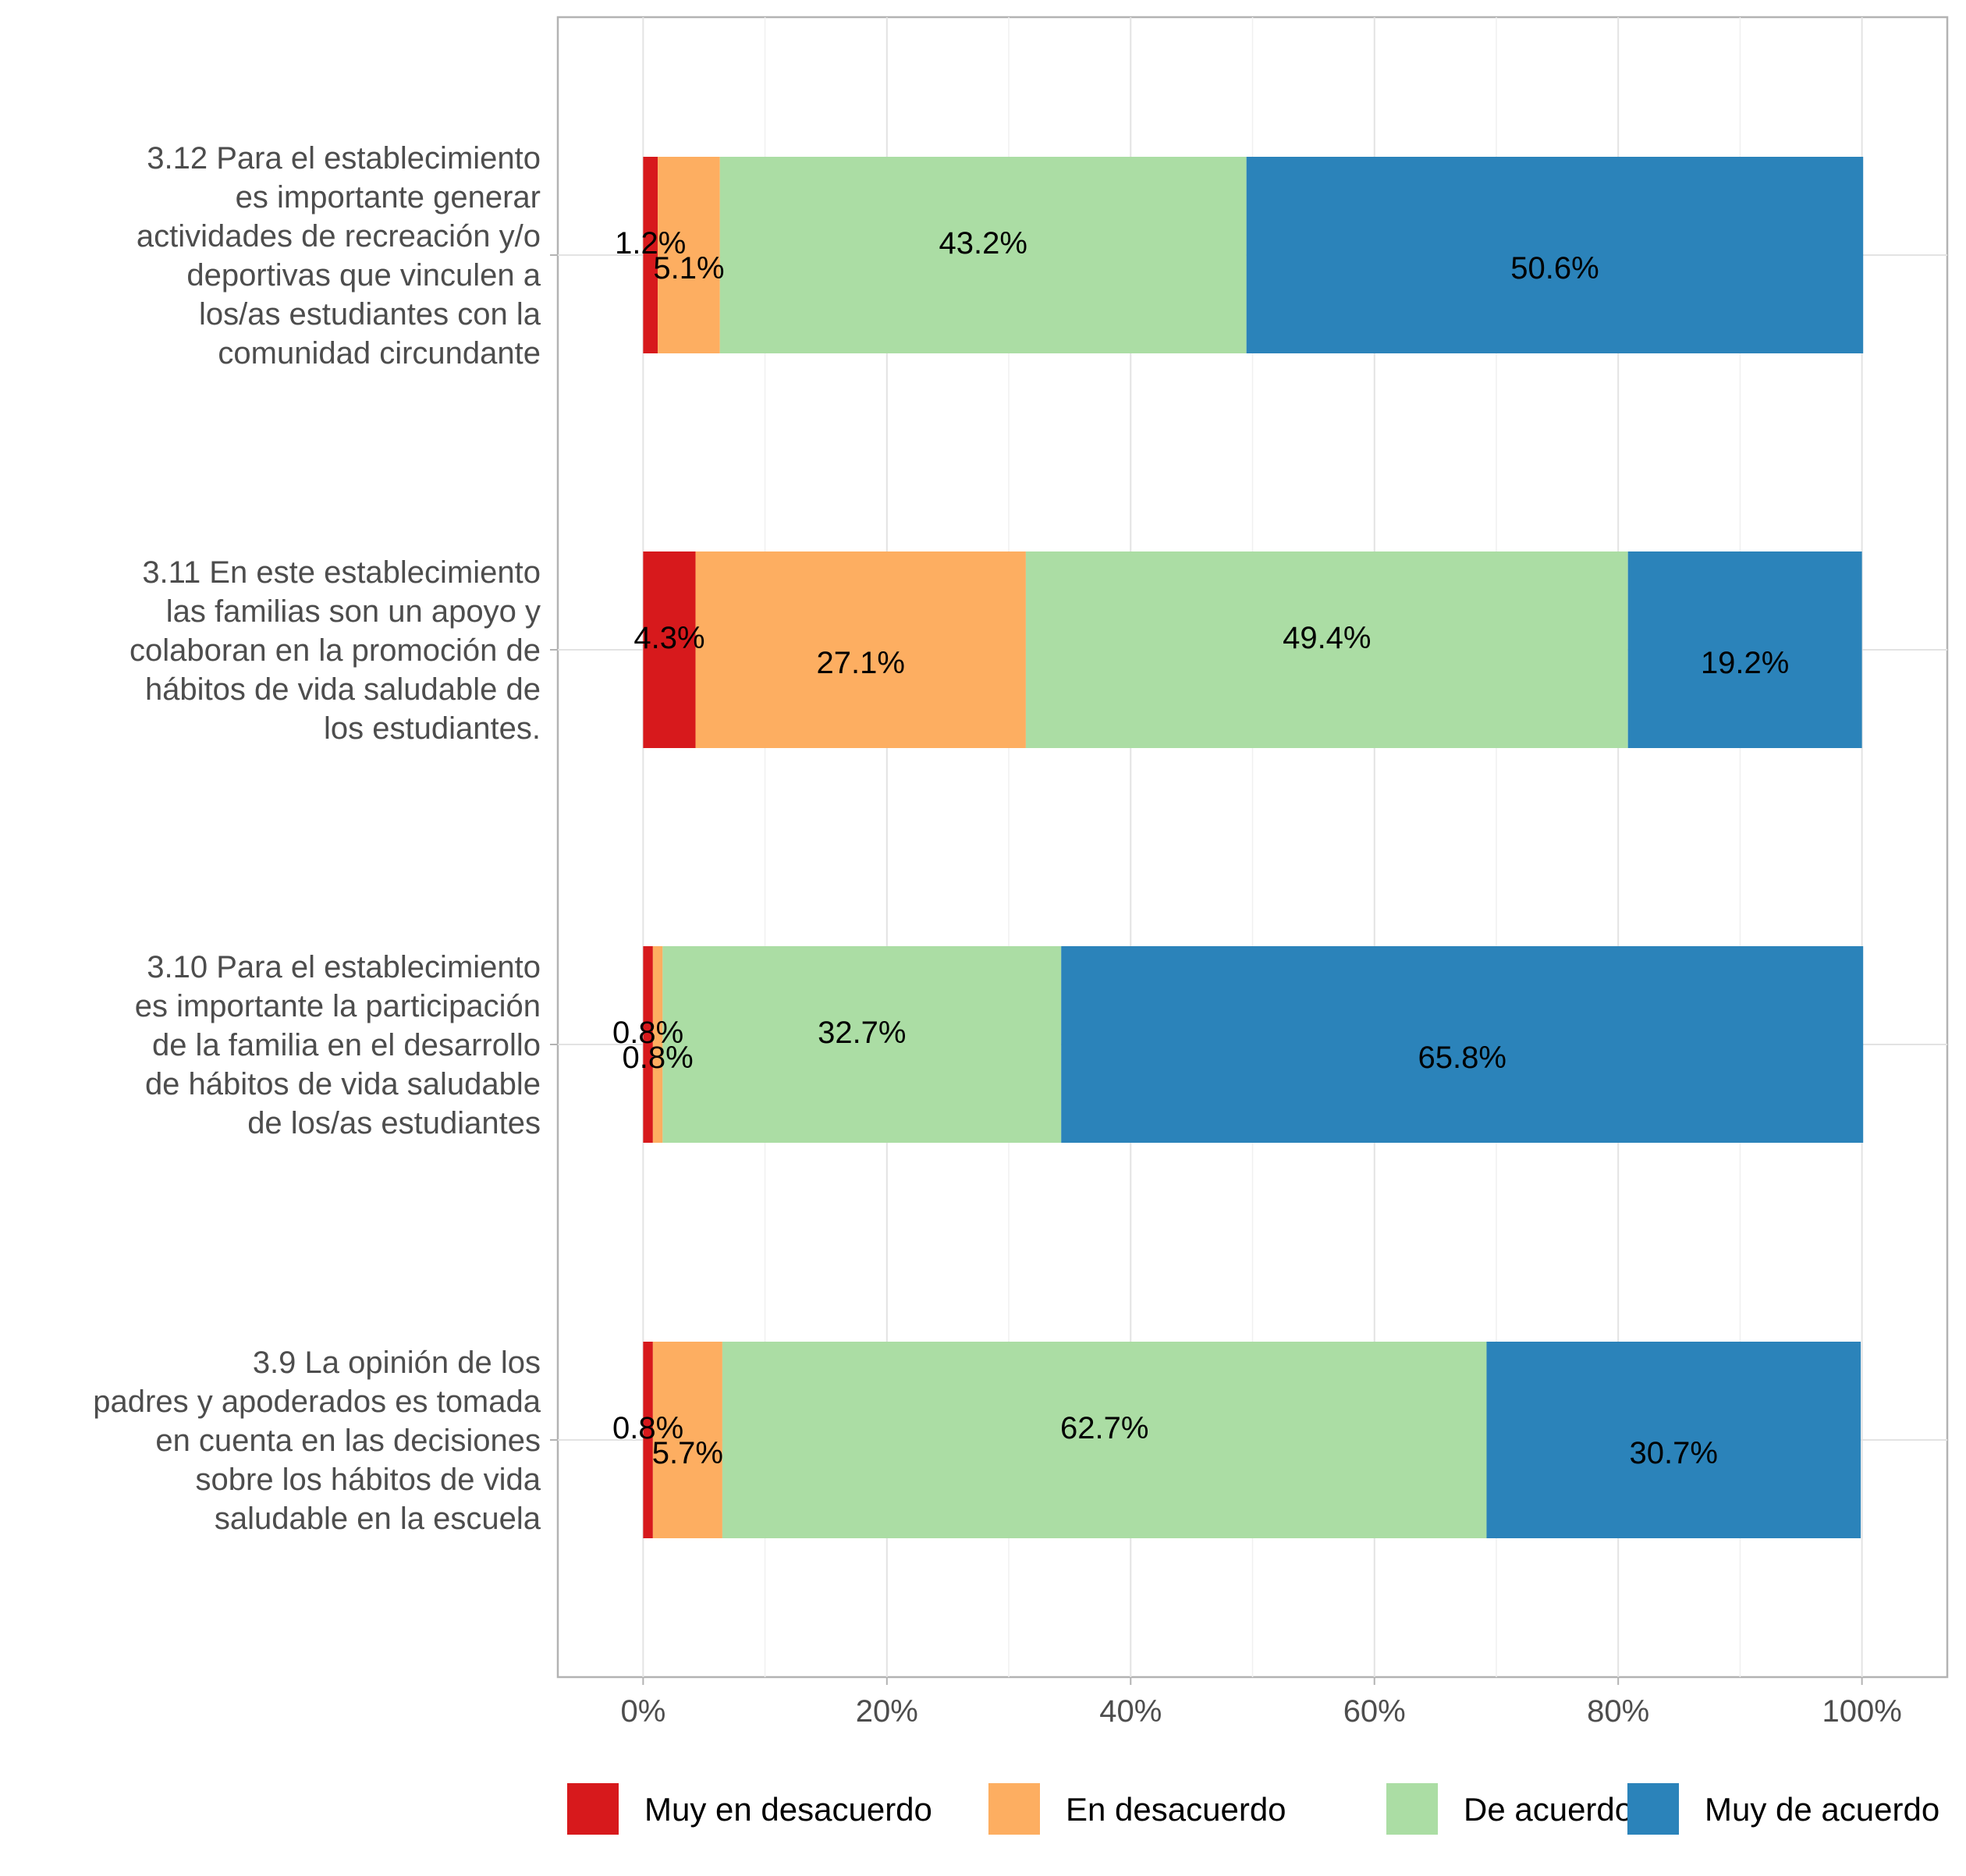 This screenshot has width=1966, height=1876. What do you see at coordinates (339, 237) in the screenshot?
I see `category-label-line: actividades de recreación y/o` at bounding box center [339, 237].